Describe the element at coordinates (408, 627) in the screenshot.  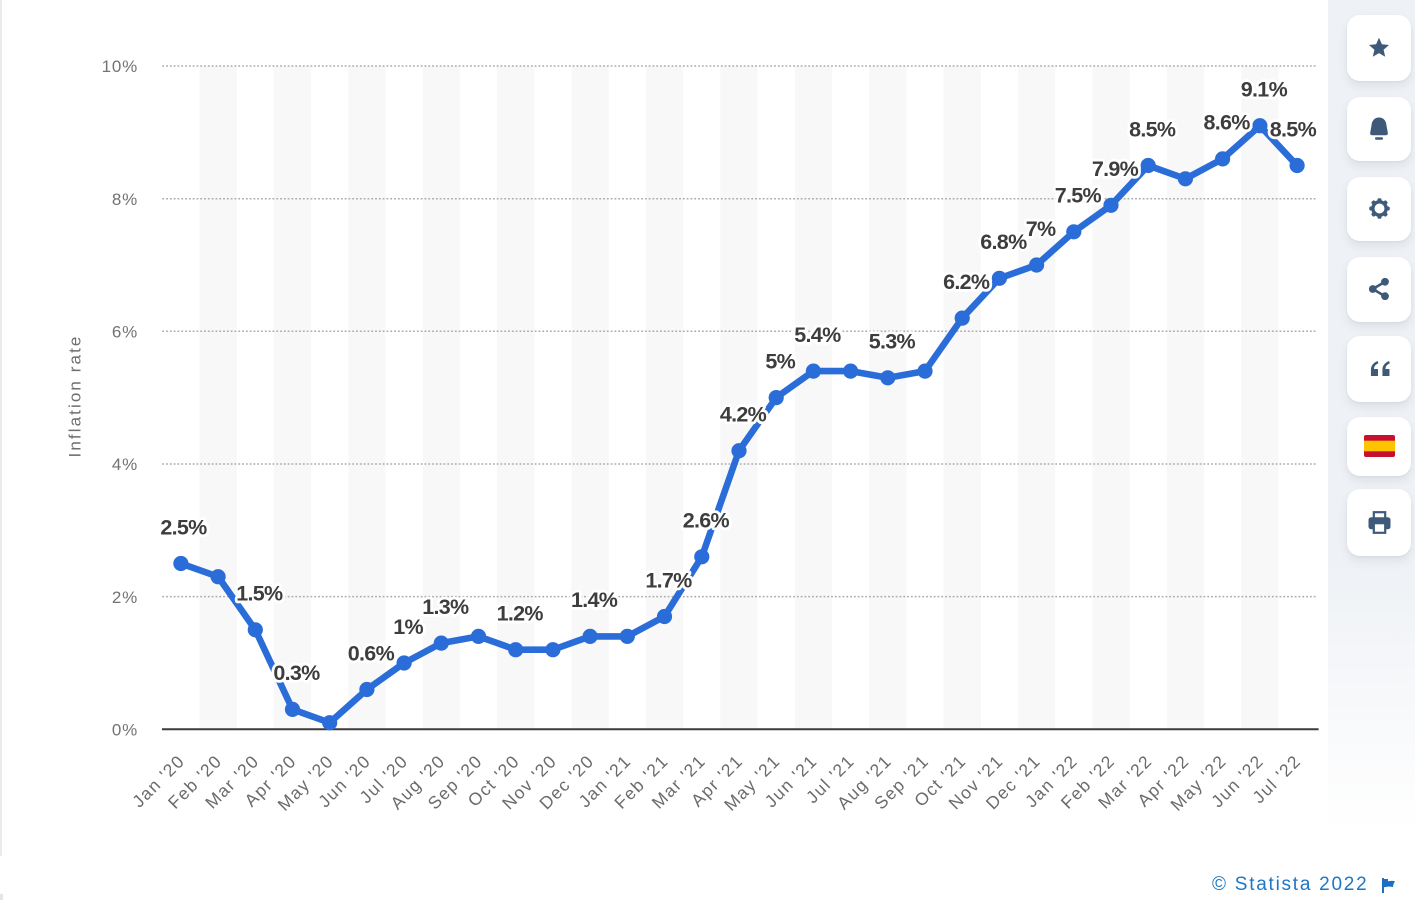
I see `svg-text: 1%` at that location.